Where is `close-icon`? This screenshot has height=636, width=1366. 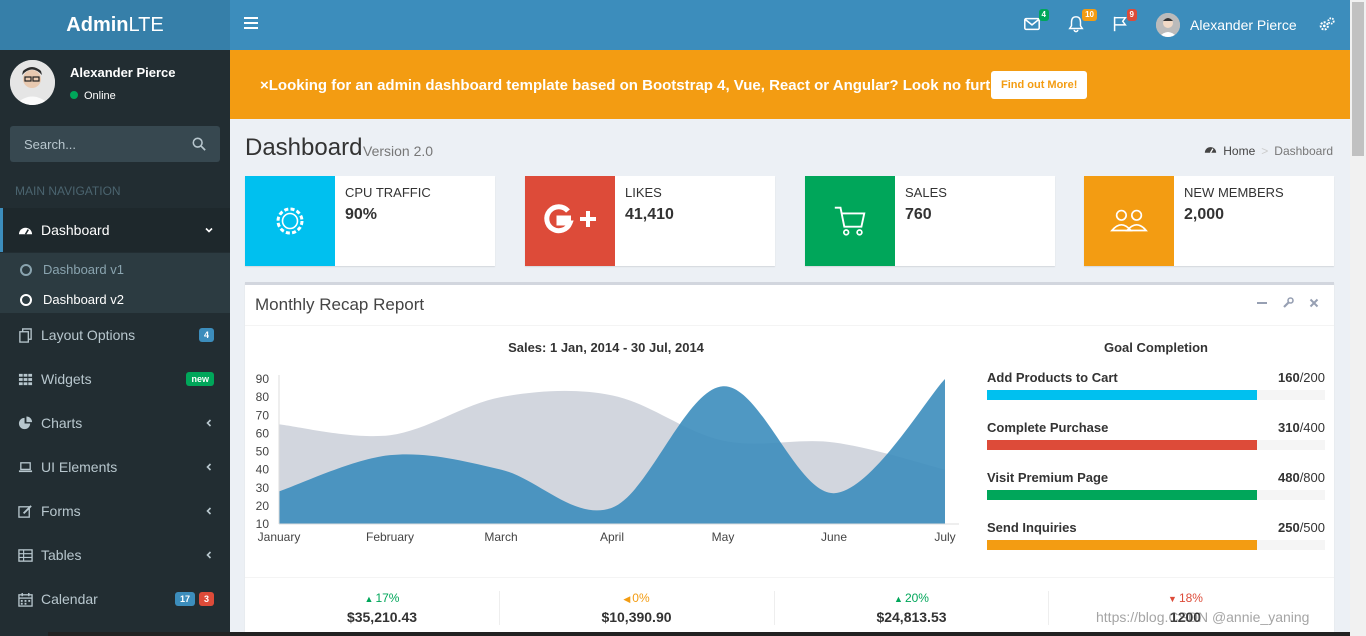
close-icon is located at coordinates (1314, 304).